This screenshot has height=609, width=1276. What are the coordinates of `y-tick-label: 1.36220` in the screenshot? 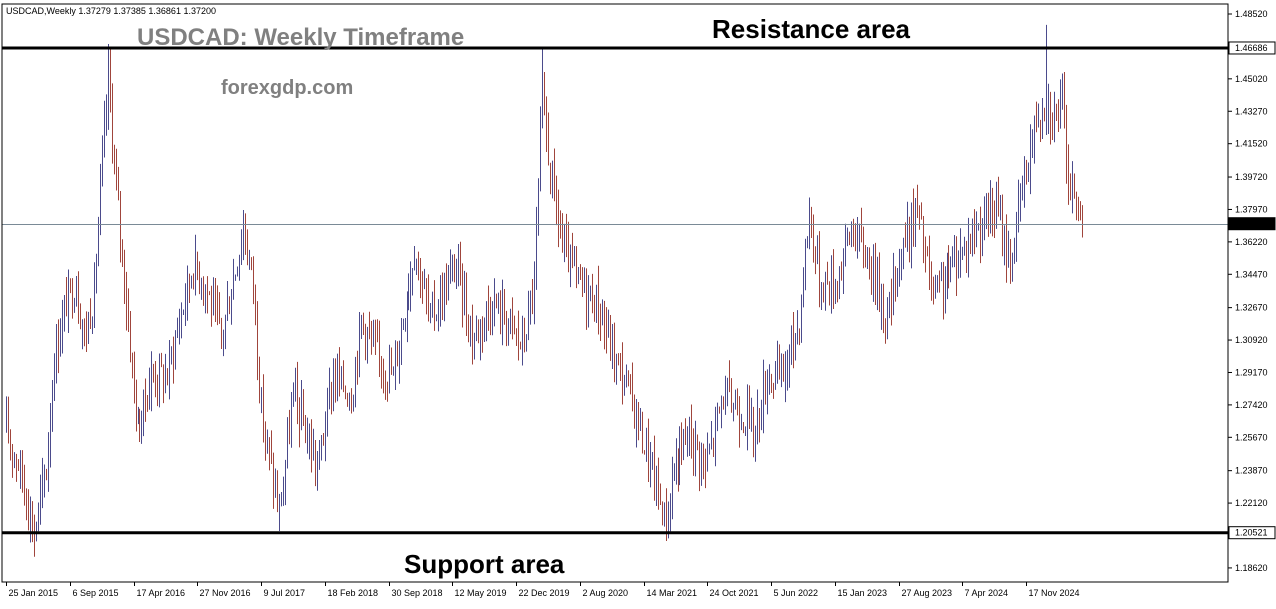 It's located at (1251, 242).